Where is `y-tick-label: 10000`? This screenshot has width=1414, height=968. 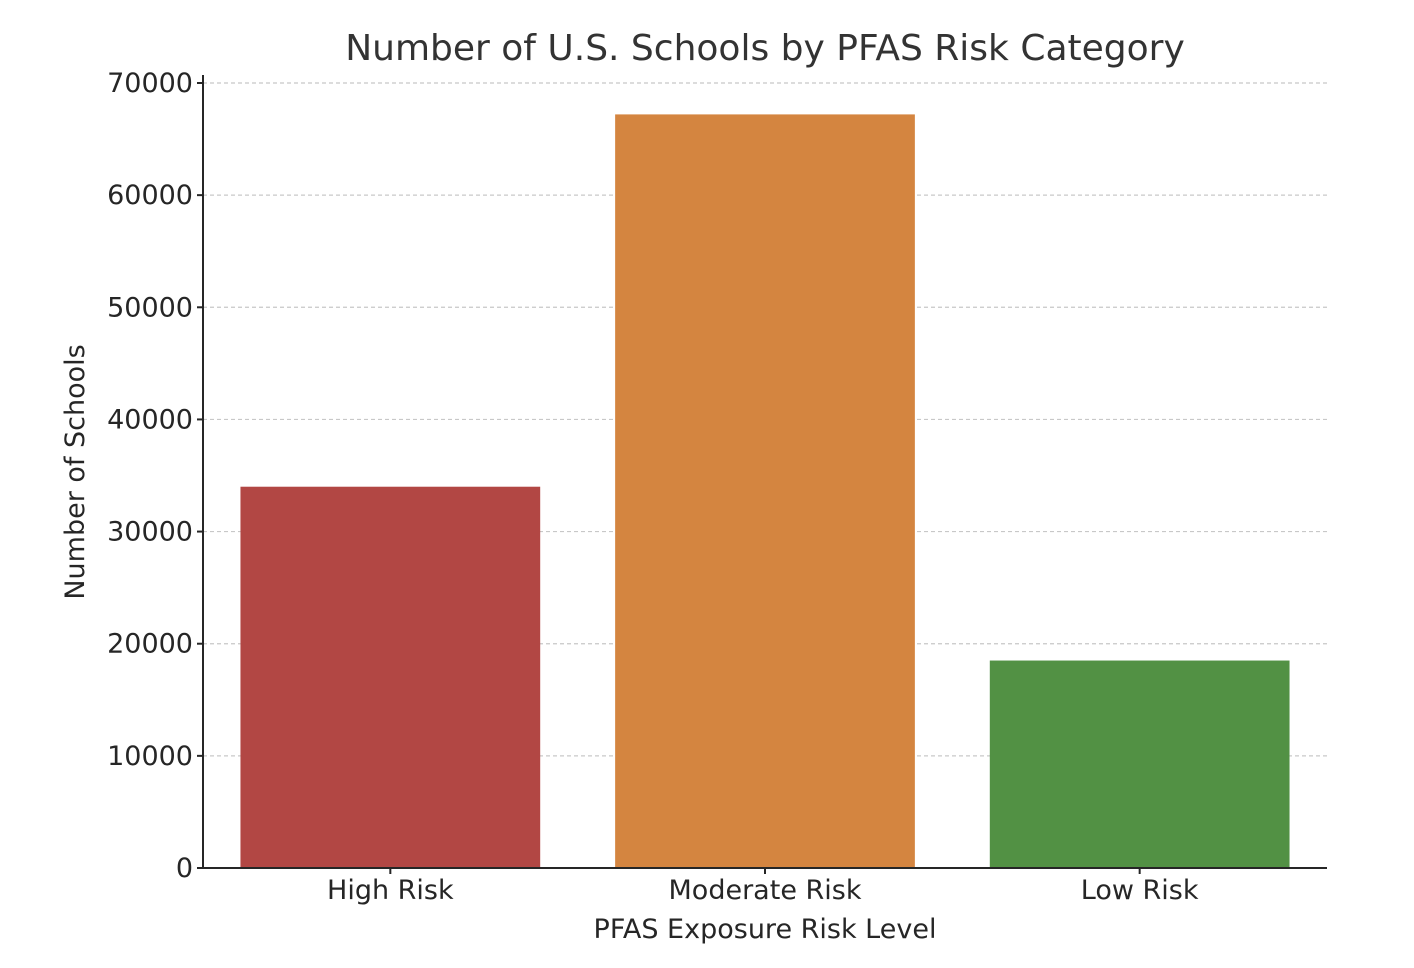 y-tick-label: 10000 is located at coordinates (150, 756).